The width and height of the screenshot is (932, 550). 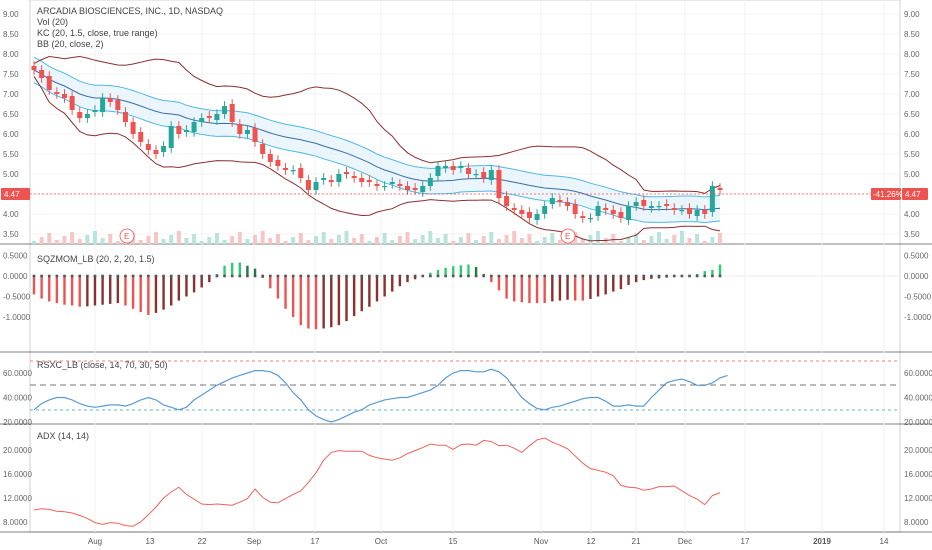 What do you see at coordinates (15, 522) in the screenshot?
I see `left-axis-tick: 8.0000` at bounding box center [15, 522].